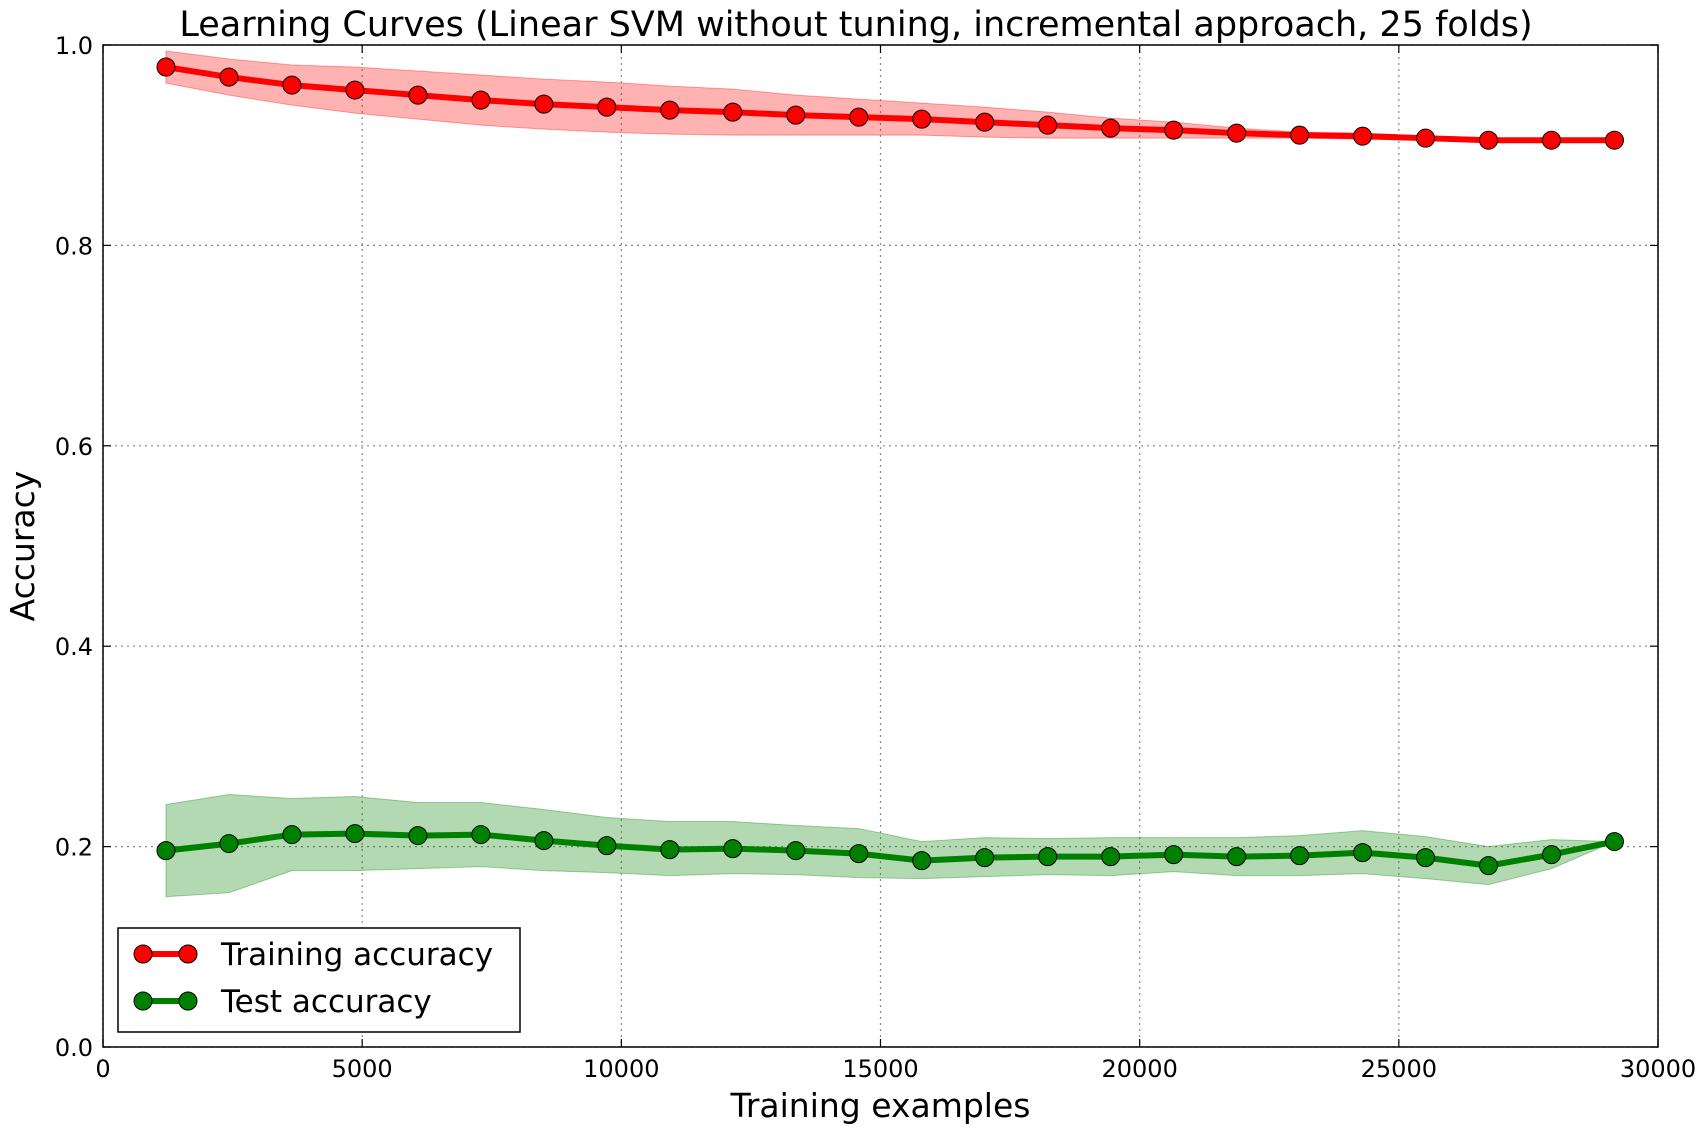  I want to click on test-accuracy-band, so click(890, 845).